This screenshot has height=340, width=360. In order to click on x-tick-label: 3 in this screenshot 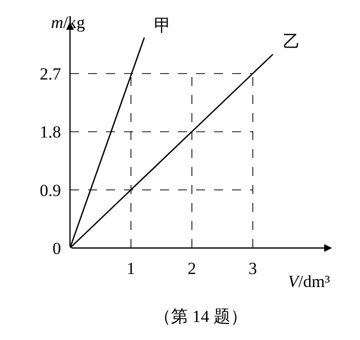, I will do `click(253, 268)`.